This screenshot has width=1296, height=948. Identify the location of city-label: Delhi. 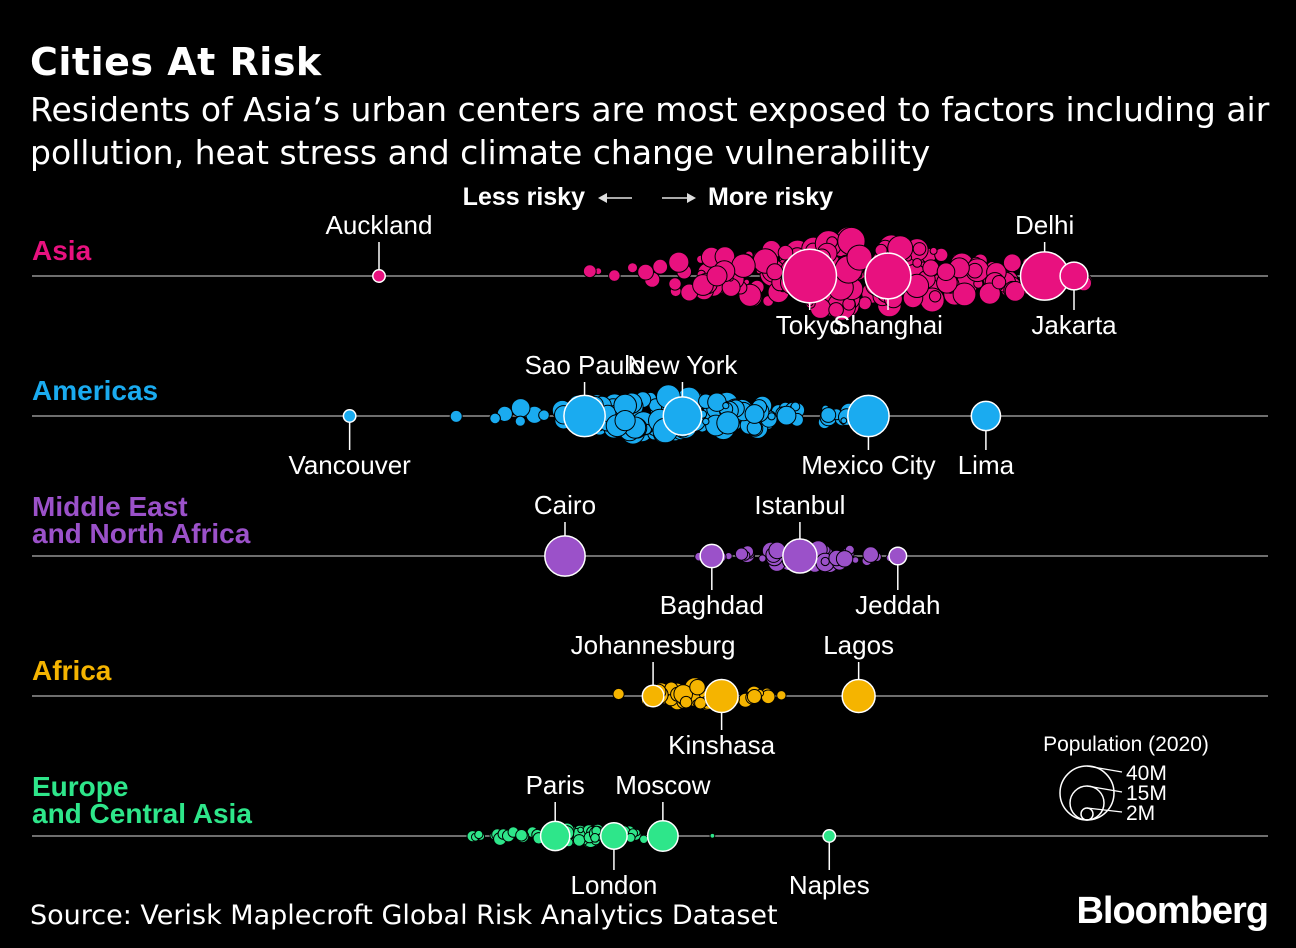
(1044, 225).